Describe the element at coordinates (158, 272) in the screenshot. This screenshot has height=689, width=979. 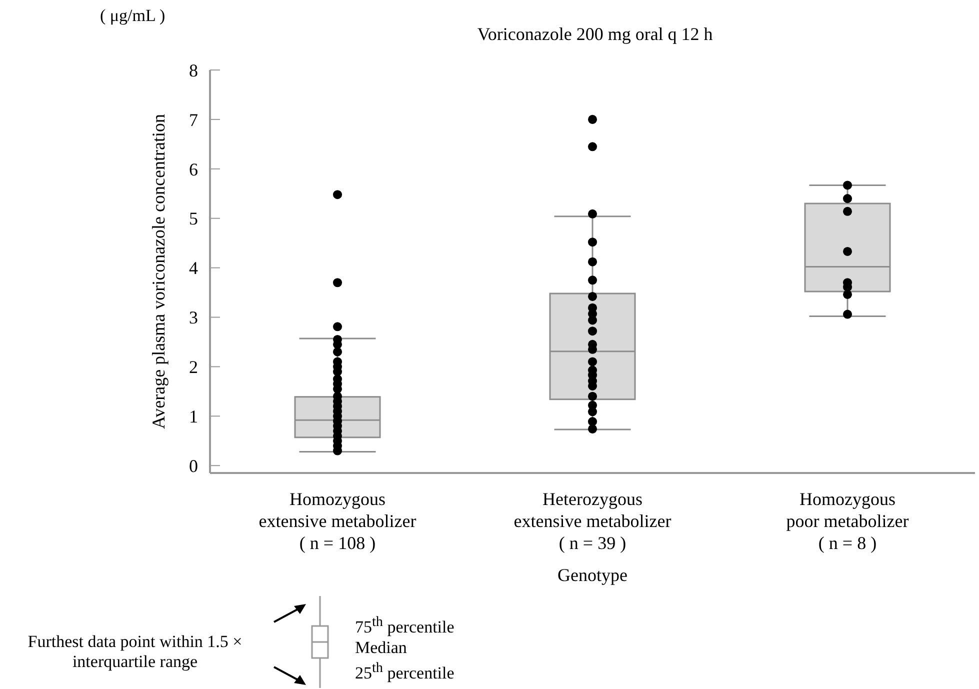
I see `y-axis-title: Average plasma voriconazole concentration` at that location.